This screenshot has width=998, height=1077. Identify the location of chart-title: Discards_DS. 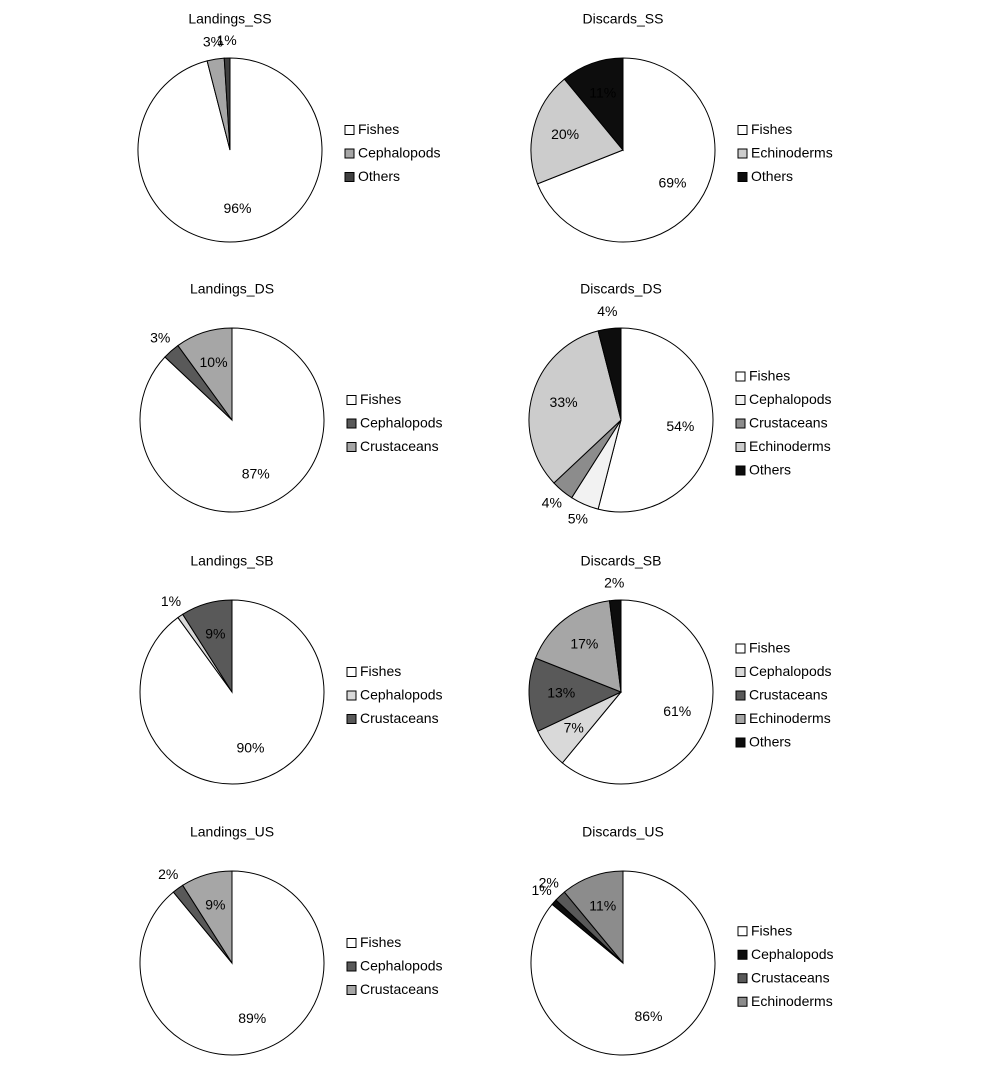
(621, 289).